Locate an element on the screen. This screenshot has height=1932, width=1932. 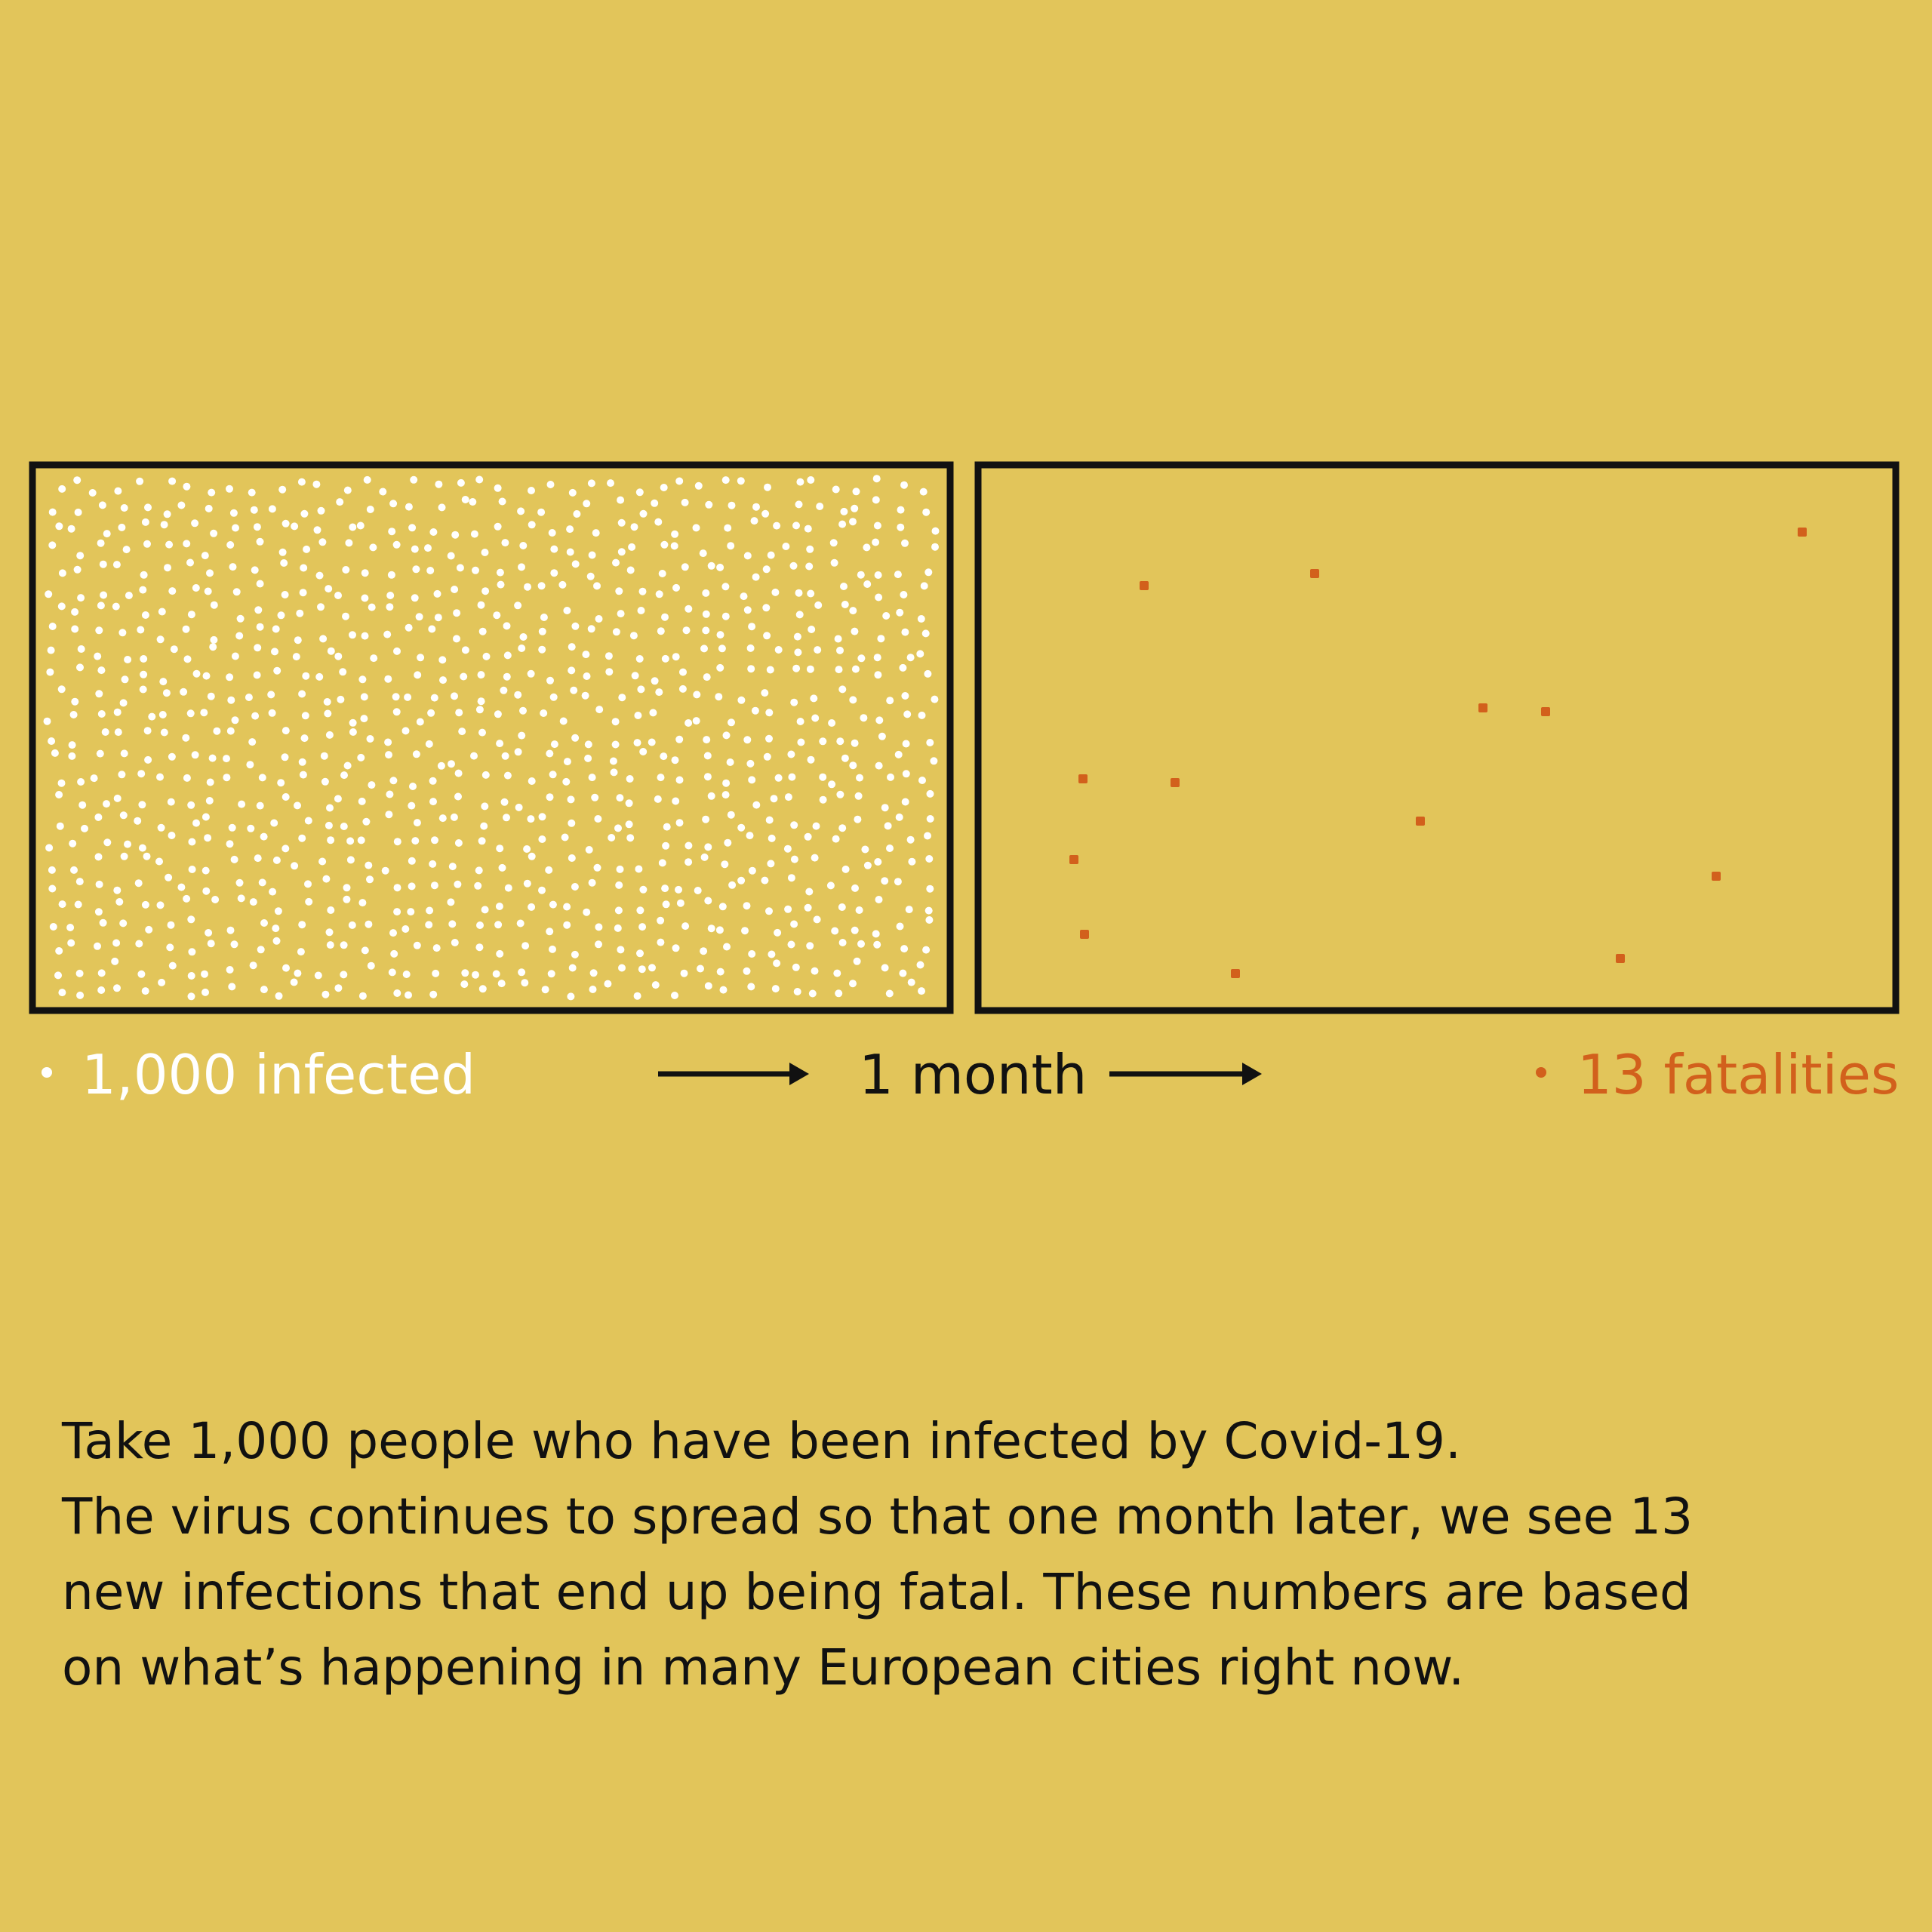
fatality-dot is located at coordinates (1235, 973).